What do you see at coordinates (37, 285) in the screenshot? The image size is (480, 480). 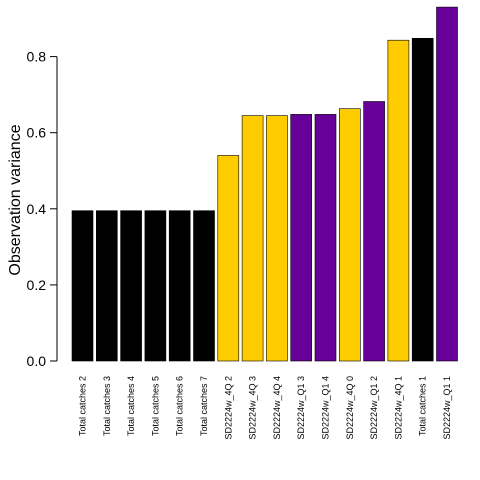 I see `y-tick-label: 0.2` at bounding box center [37, 285].